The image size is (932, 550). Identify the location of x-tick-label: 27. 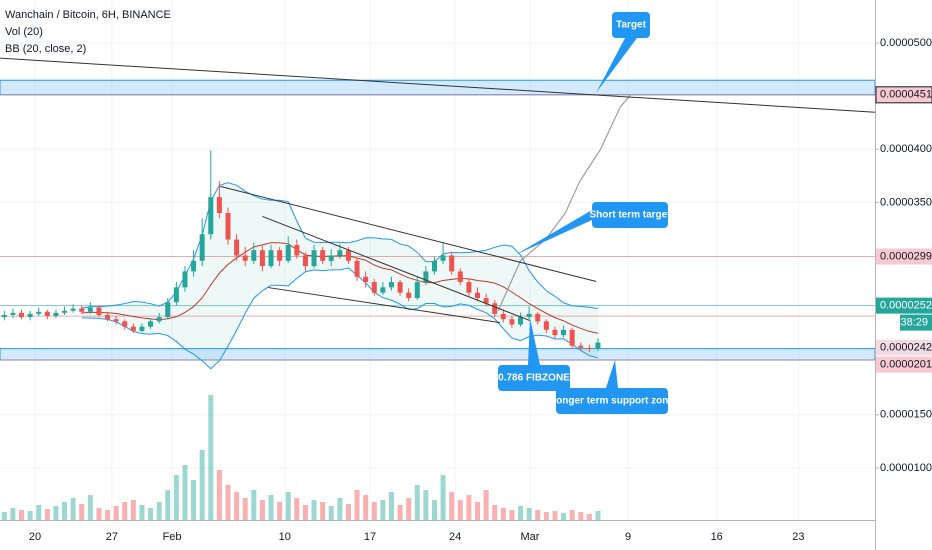
(112, 537).